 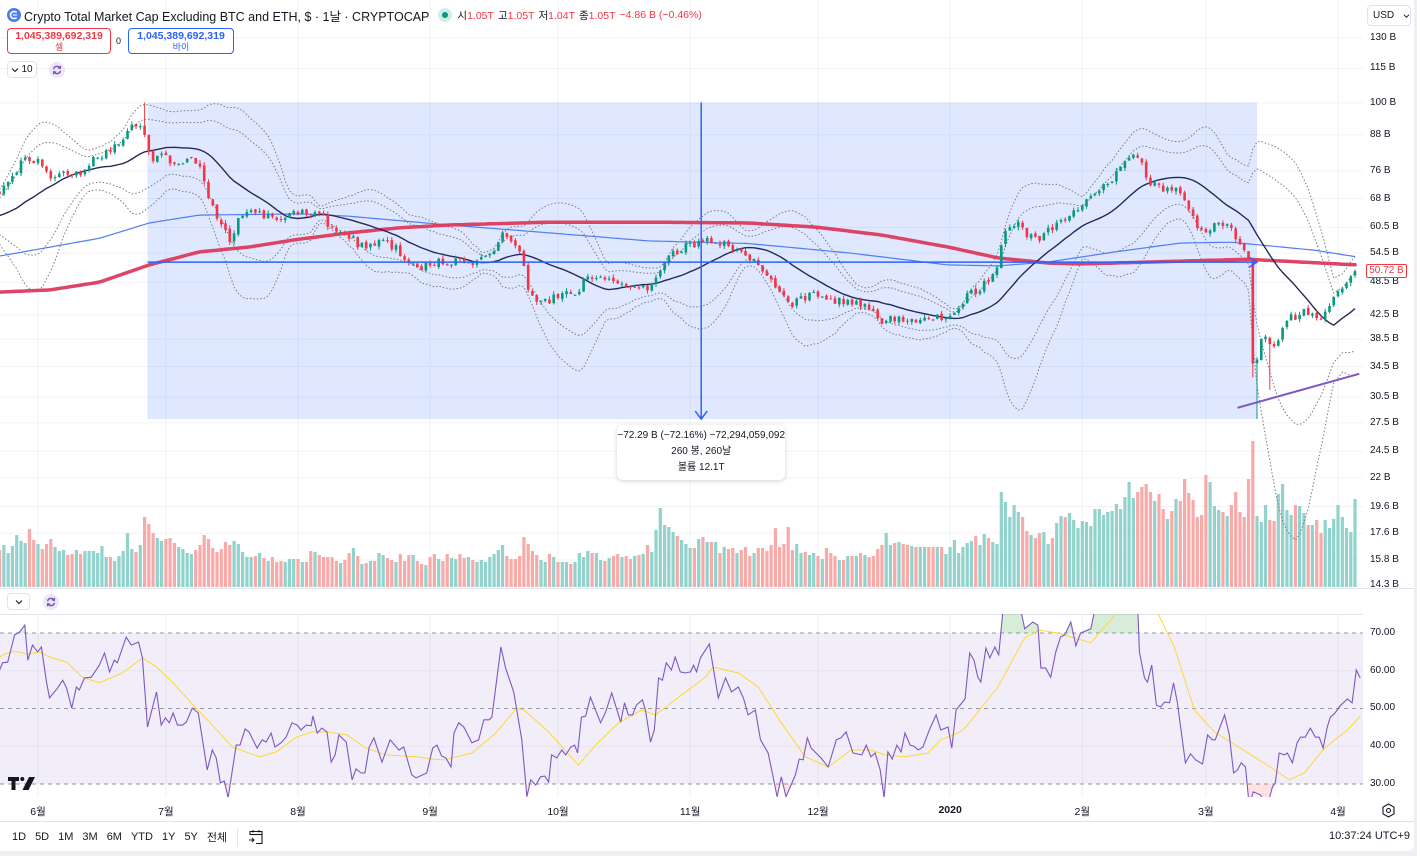 What do you see at coordinates (1388, 705) in the screenshot?
I see `rsi-axis: 70.00 60.00 50.00 40.00 30.00` at bounding box center [1388, 705].